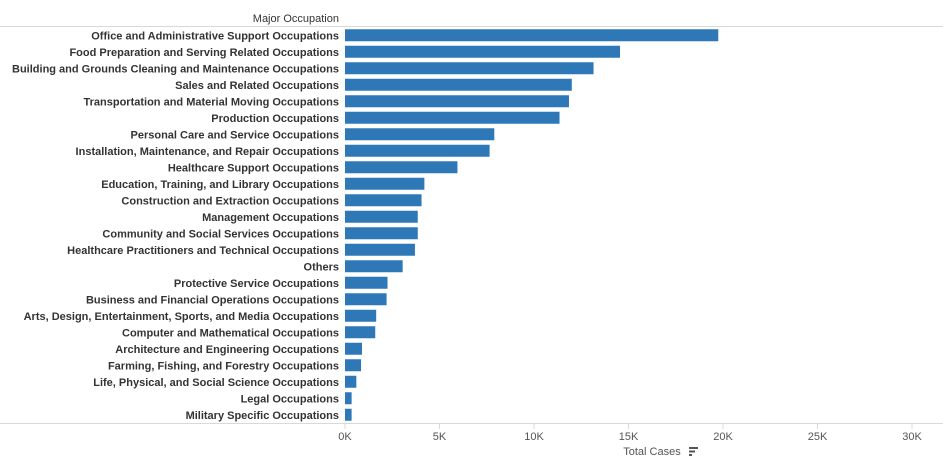 This screenshot has height=465, width=943. What do you see at coordinates (275, 119) in the screenshot?
I see `category-label: Production Occupations` at bounding box center [275, 119].